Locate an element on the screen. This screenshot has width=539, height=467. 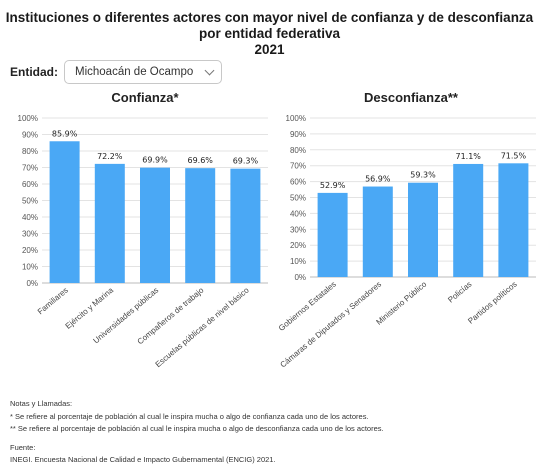
bar-value-label: 52.9% is located at coordinates (333, 185).